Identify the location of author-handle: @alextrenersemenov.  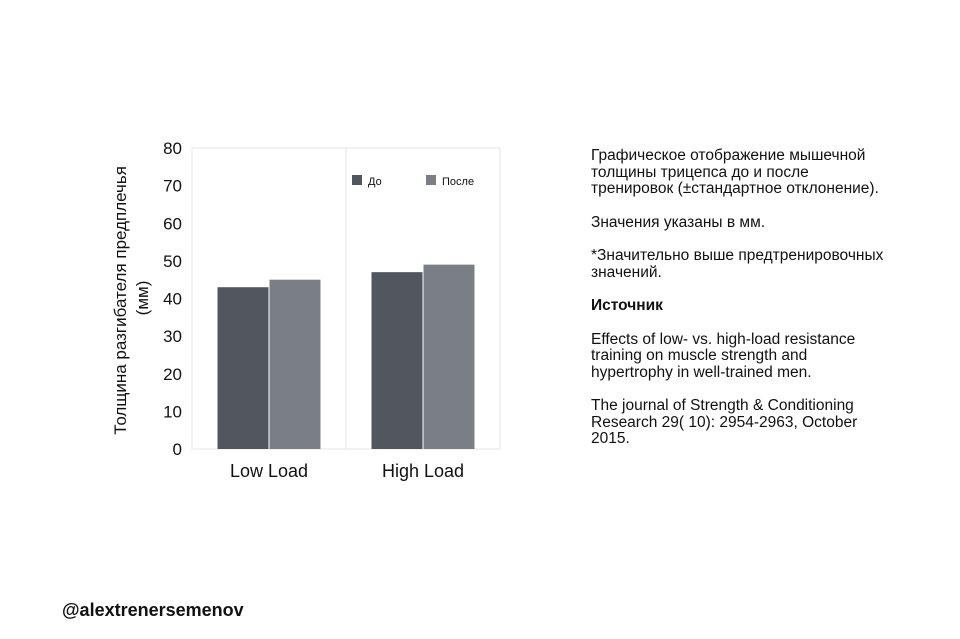
(153, 610).